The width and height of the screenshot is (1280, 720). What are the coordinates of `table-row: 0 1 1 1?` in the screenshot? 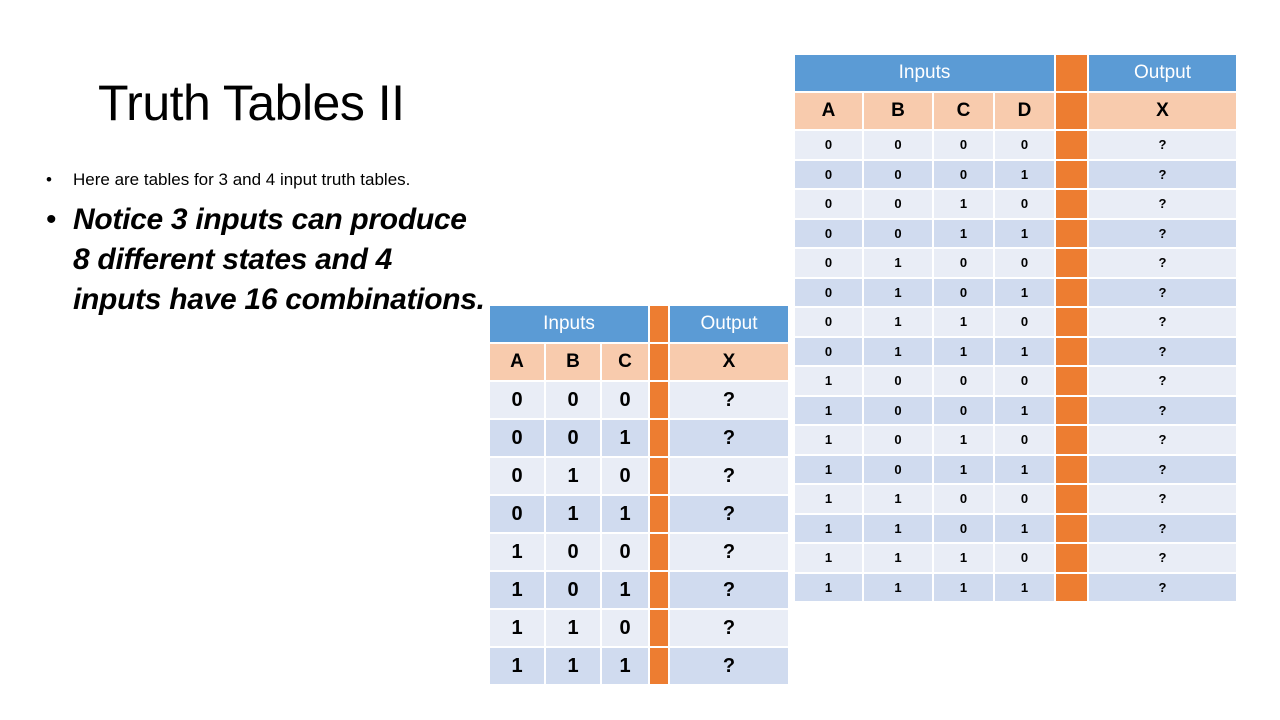 It's located at (1015, 352).